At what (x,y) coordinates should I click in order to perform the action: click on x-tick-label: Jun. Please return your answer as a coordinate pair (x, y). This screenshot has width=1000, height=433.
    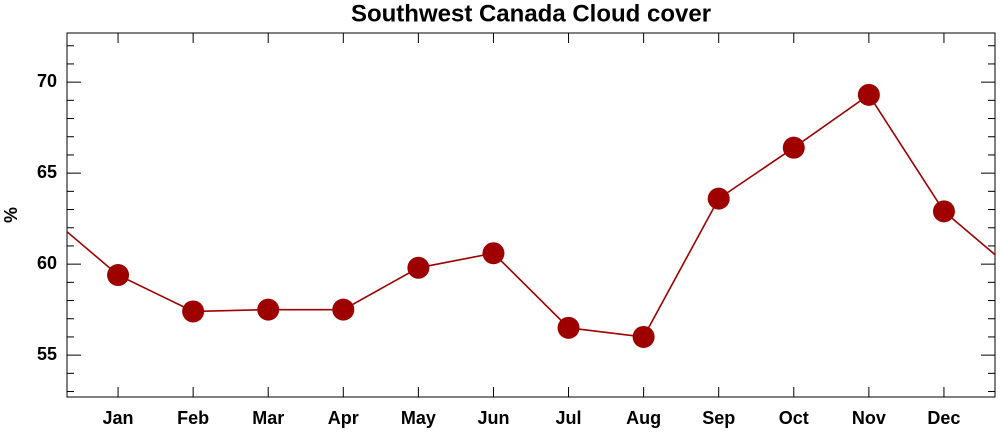
    Looking at the image, I should click on (493, 418).